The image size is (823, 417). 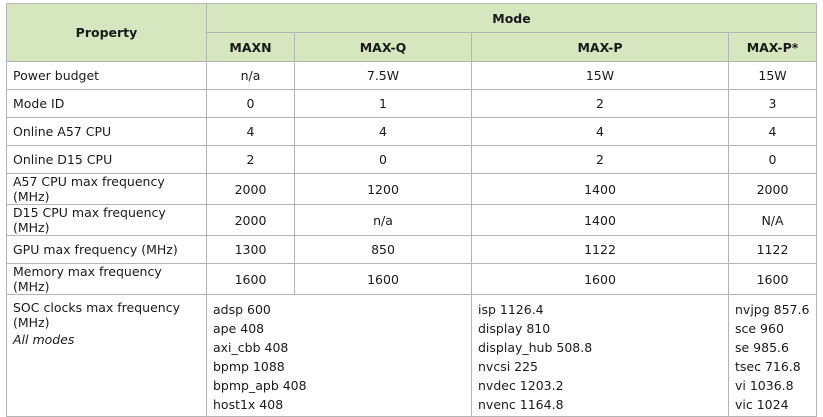 I want to click on clock-entry: host1x 408, so click(x=248, y=404).